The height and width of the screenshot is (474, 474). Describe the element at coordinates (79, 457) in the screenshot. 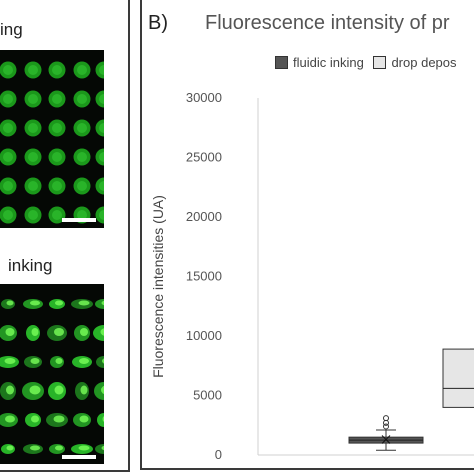

I see `scale-bar-bottom` at that location.